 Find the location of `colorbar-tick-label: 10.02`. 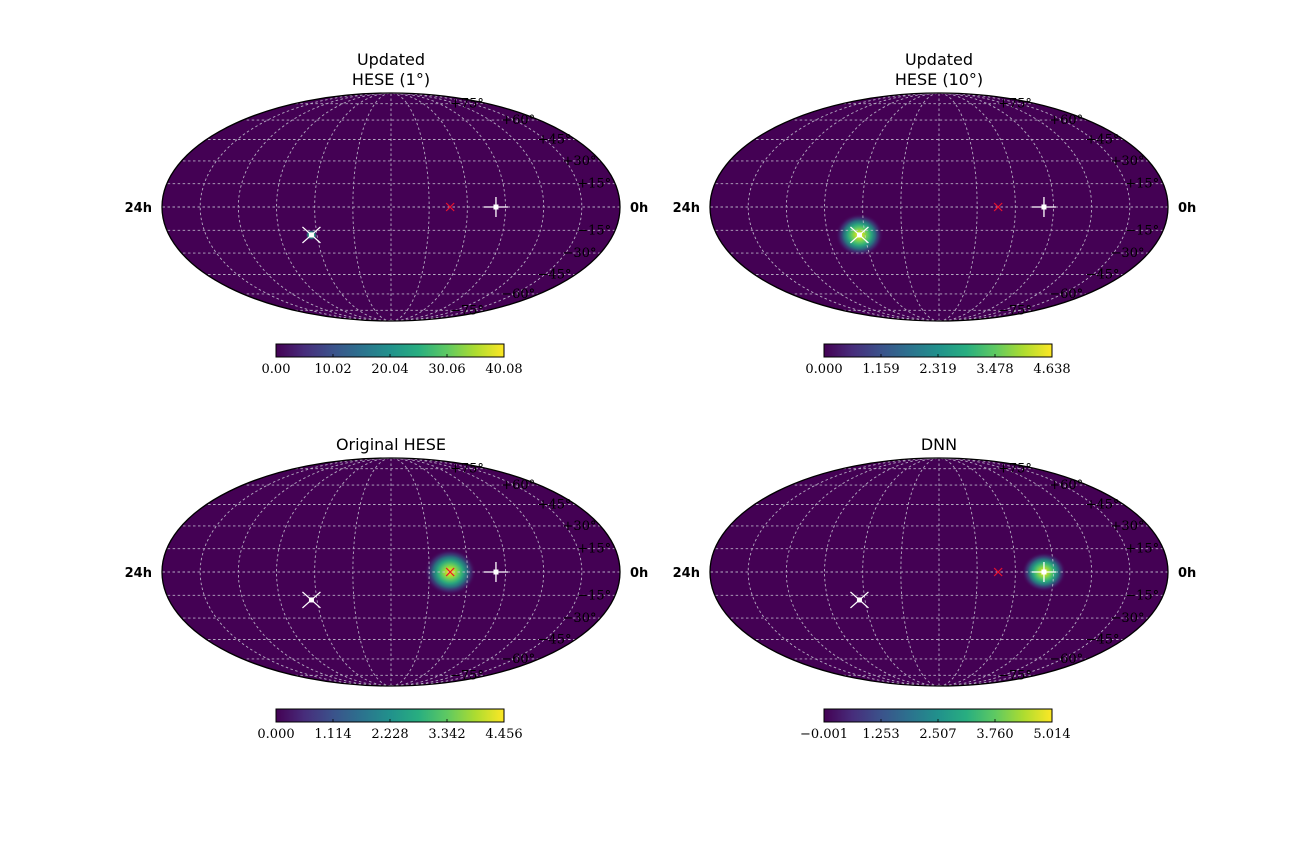

colorbar-tick-label: 10.02 is located at coordinates (332, 369).